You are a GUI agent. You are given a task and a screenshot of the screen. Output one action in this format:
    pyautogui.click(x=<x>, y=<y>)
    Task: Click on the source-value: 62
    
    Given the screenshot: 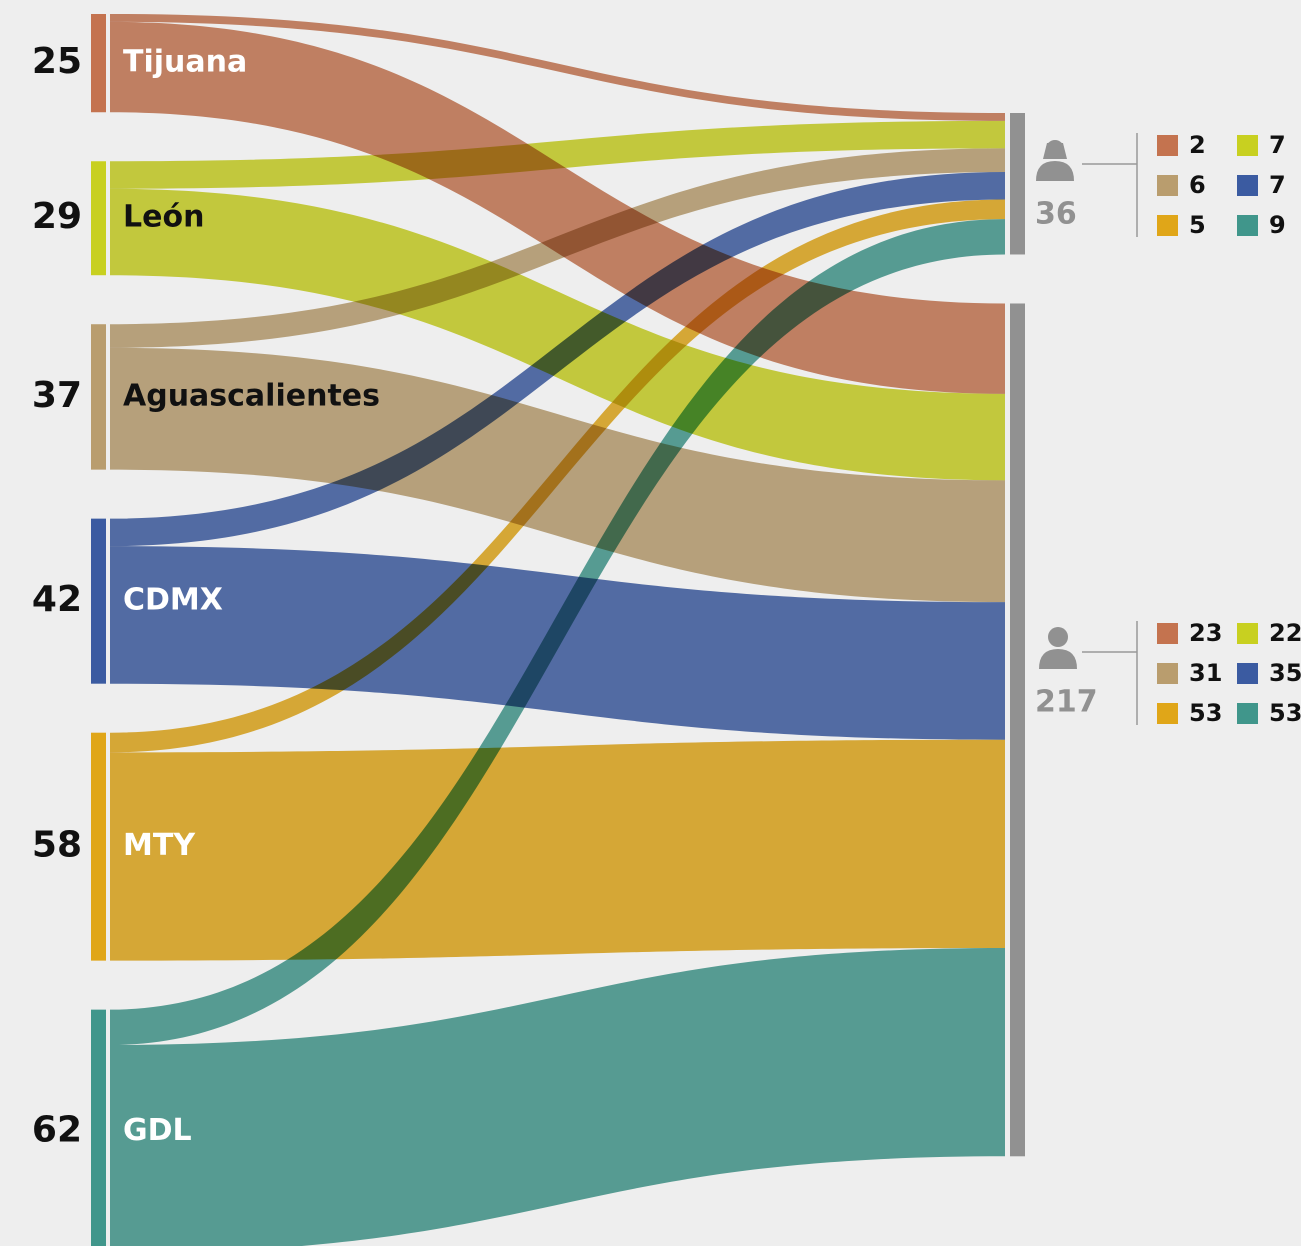 What is the action you would take?
    pyautogui.click(x=57, y=1129)
    